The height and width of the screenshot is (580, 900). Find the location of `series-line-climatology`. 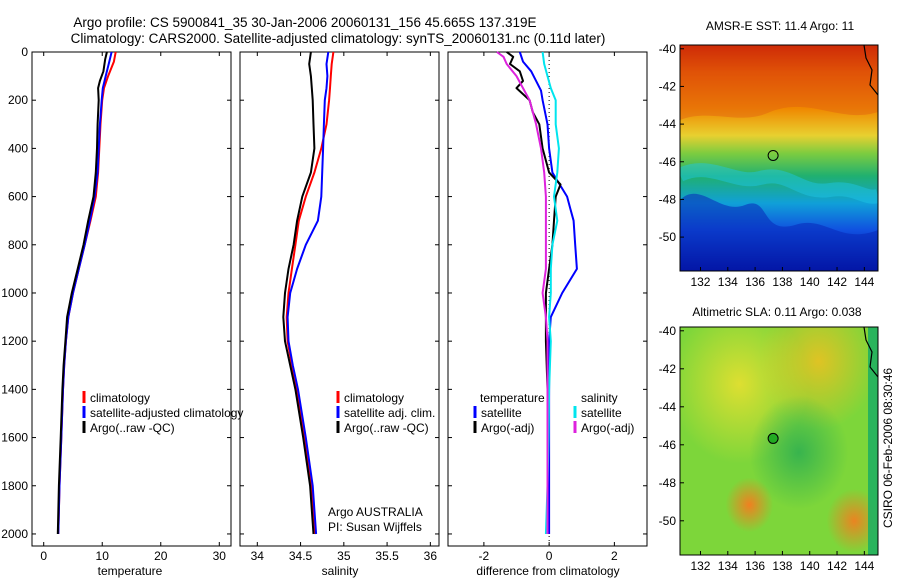

series-line-climatology is located at coordinates (87, 293).